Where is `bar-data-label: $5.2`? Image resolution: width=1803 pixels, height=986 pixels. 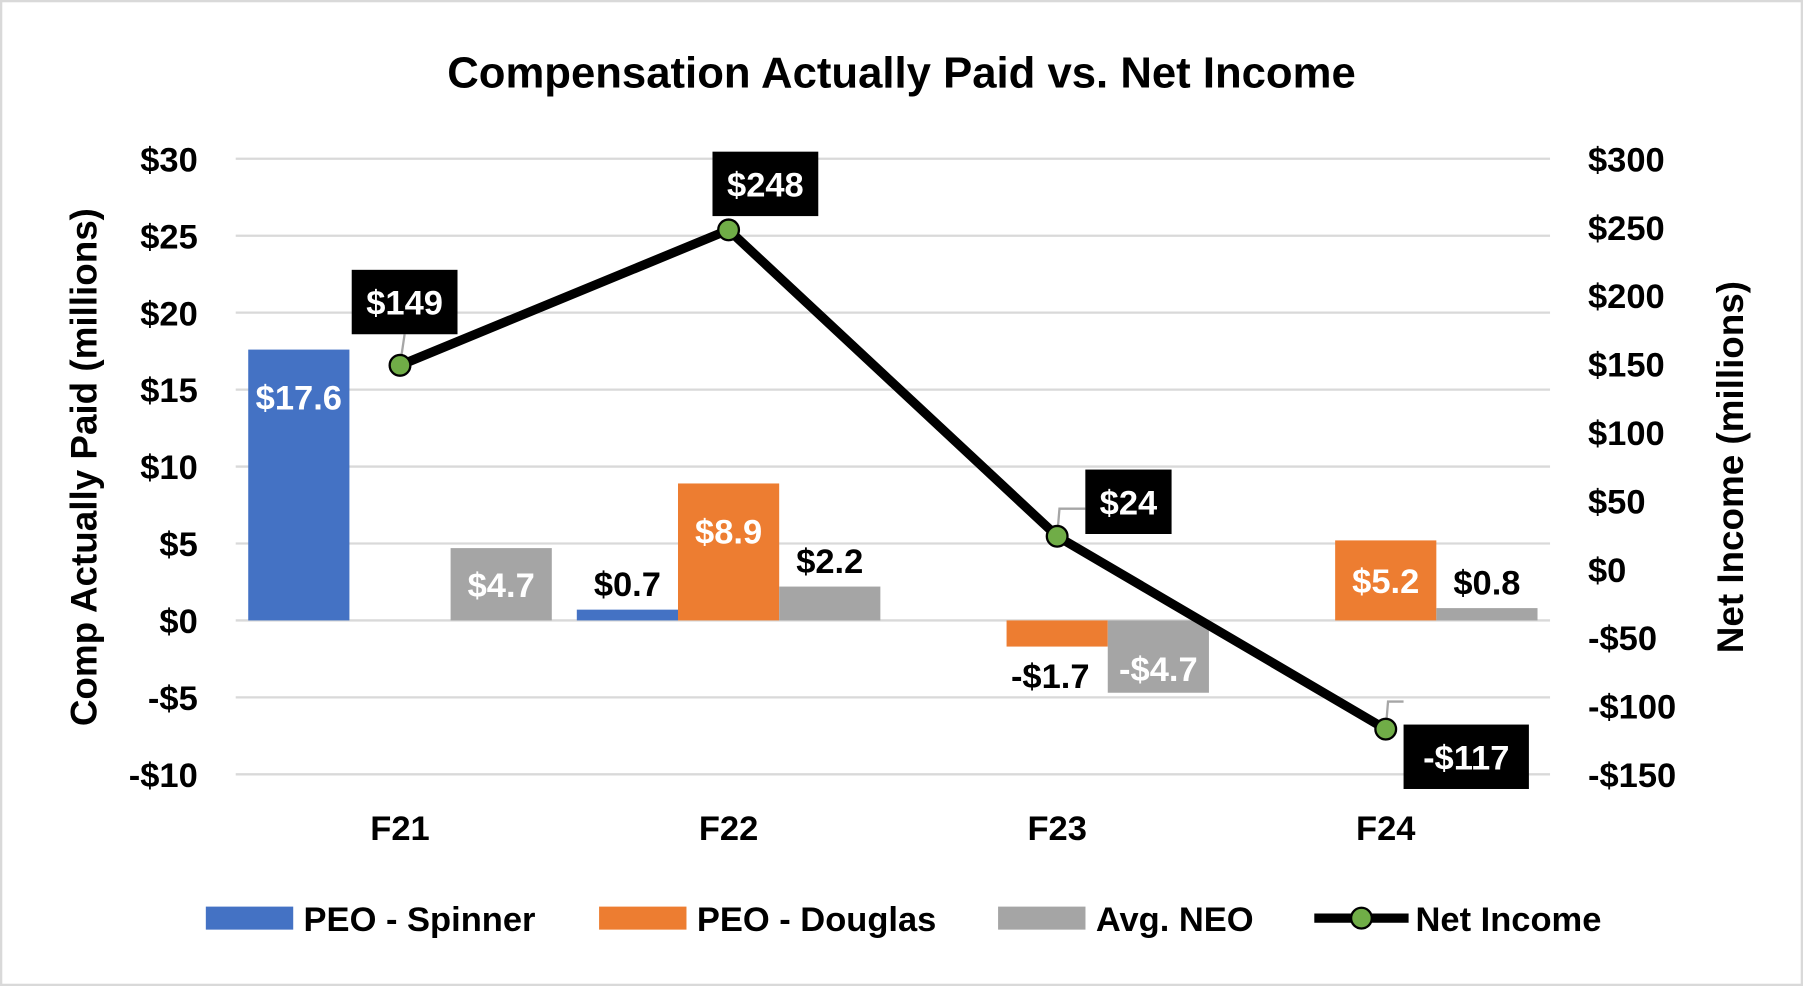 bar-data-label: $5.2 is located at coordinates (1385, 582).